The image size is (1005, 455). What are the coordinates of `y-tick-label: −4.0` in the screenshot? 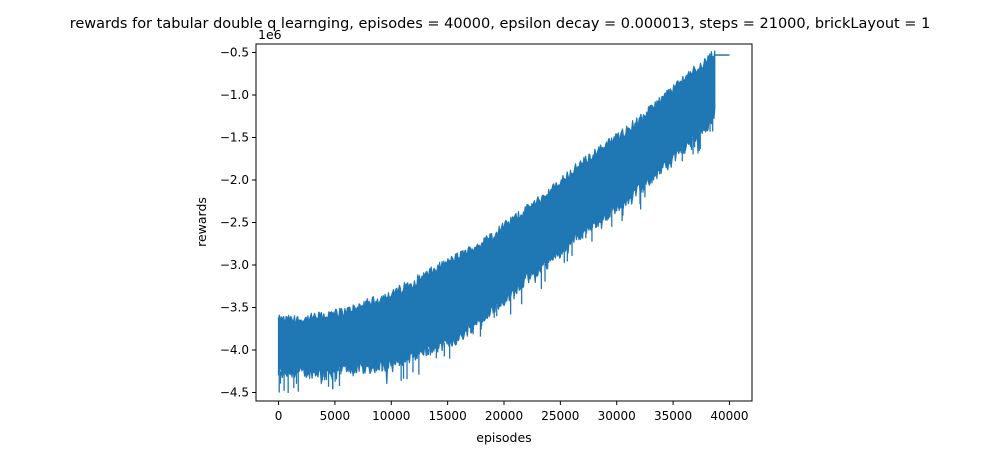 It's located at (234, 350).